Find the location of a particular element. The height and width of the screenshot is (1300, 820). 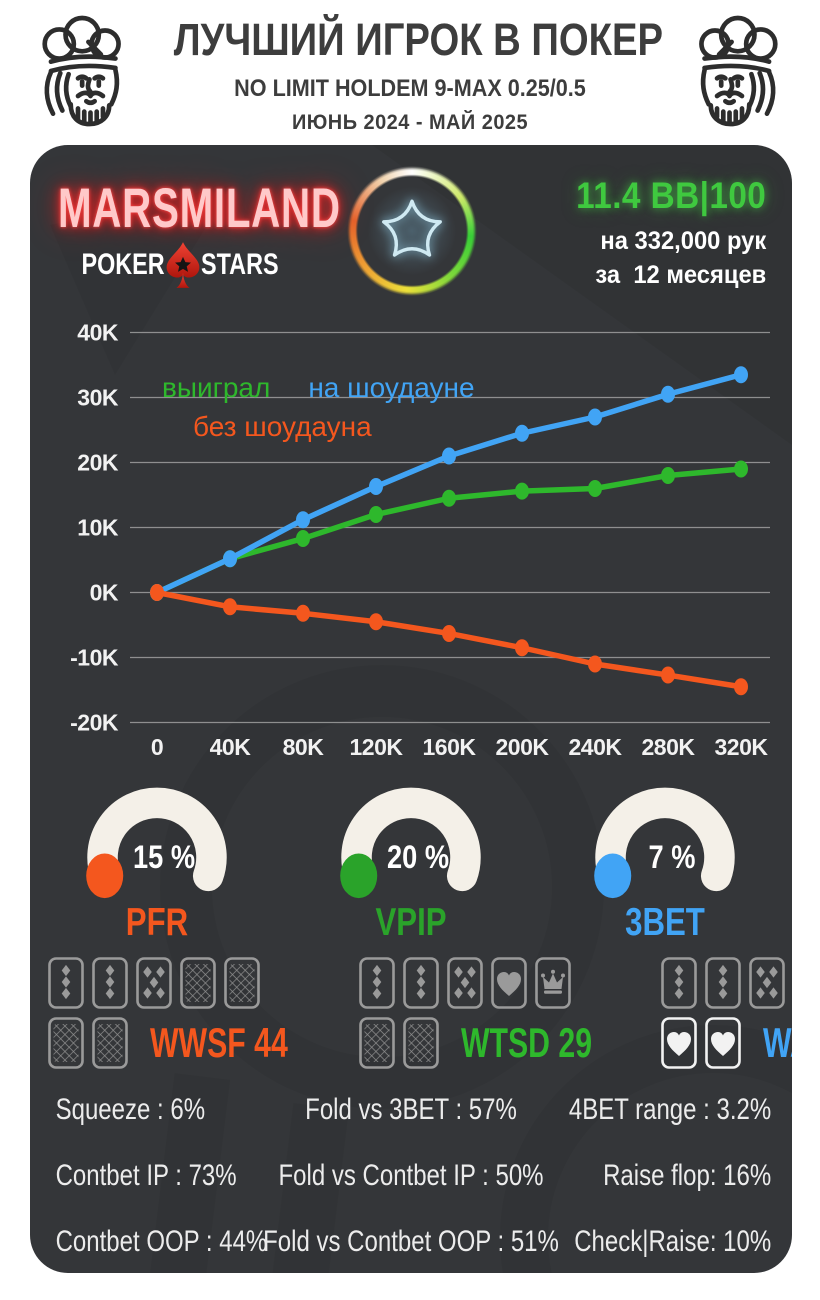

page-title: ЛУЧШИЙ ИГРОК В ПОКЕР is located at coordinates (418, 39).